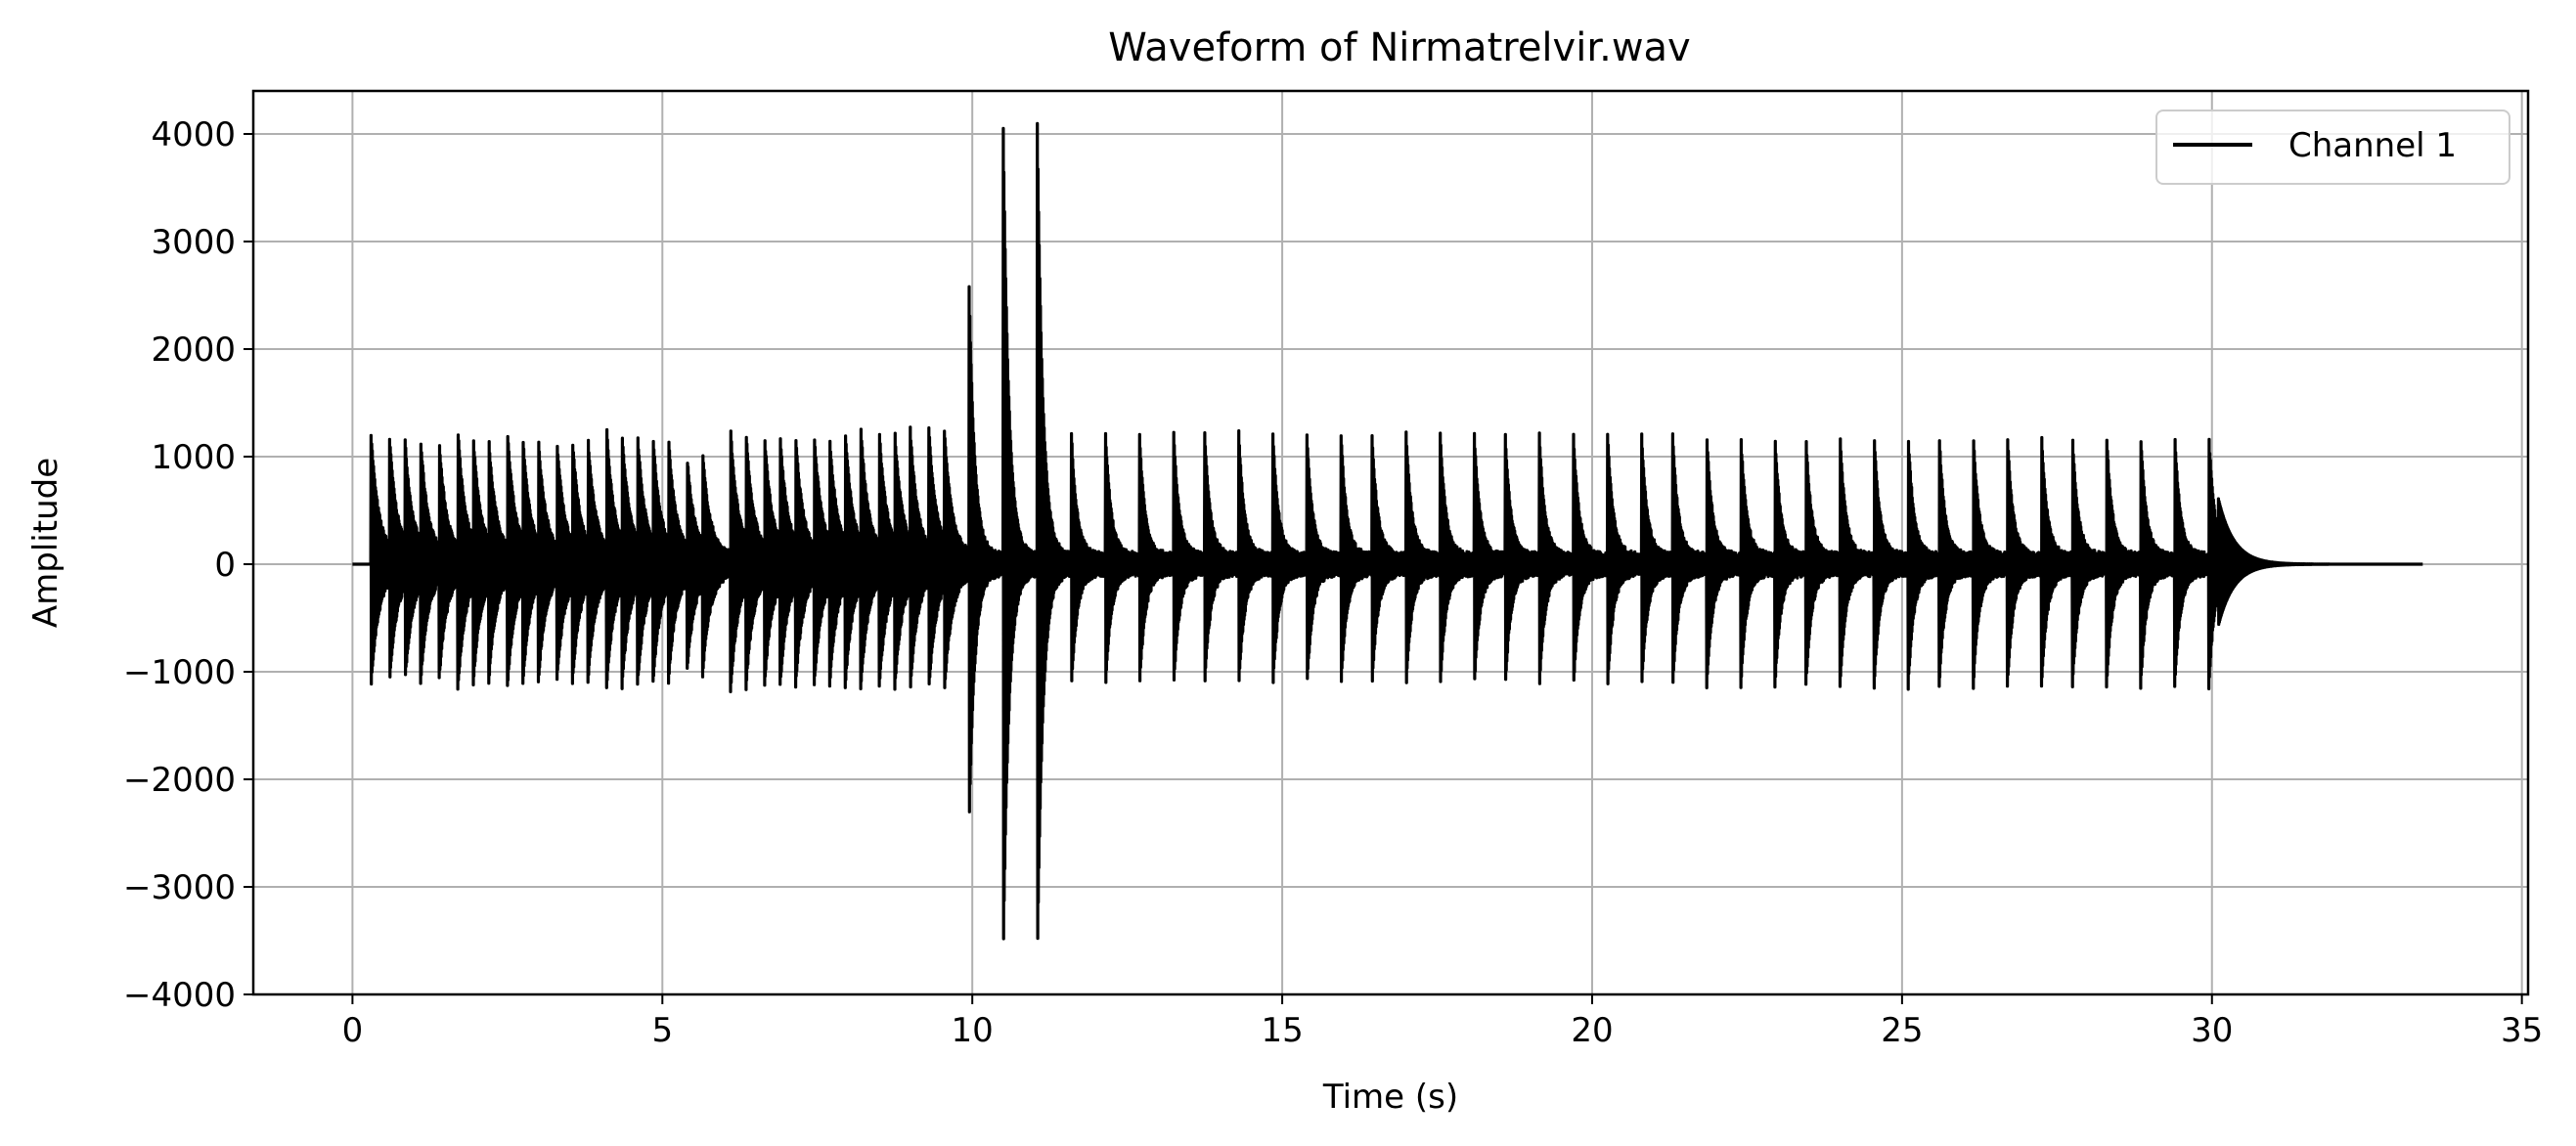  What do you see at coordinates (180, 780) in the screenshot?
I see `y-tick-label: −2000` at bounding box center [180, 780].